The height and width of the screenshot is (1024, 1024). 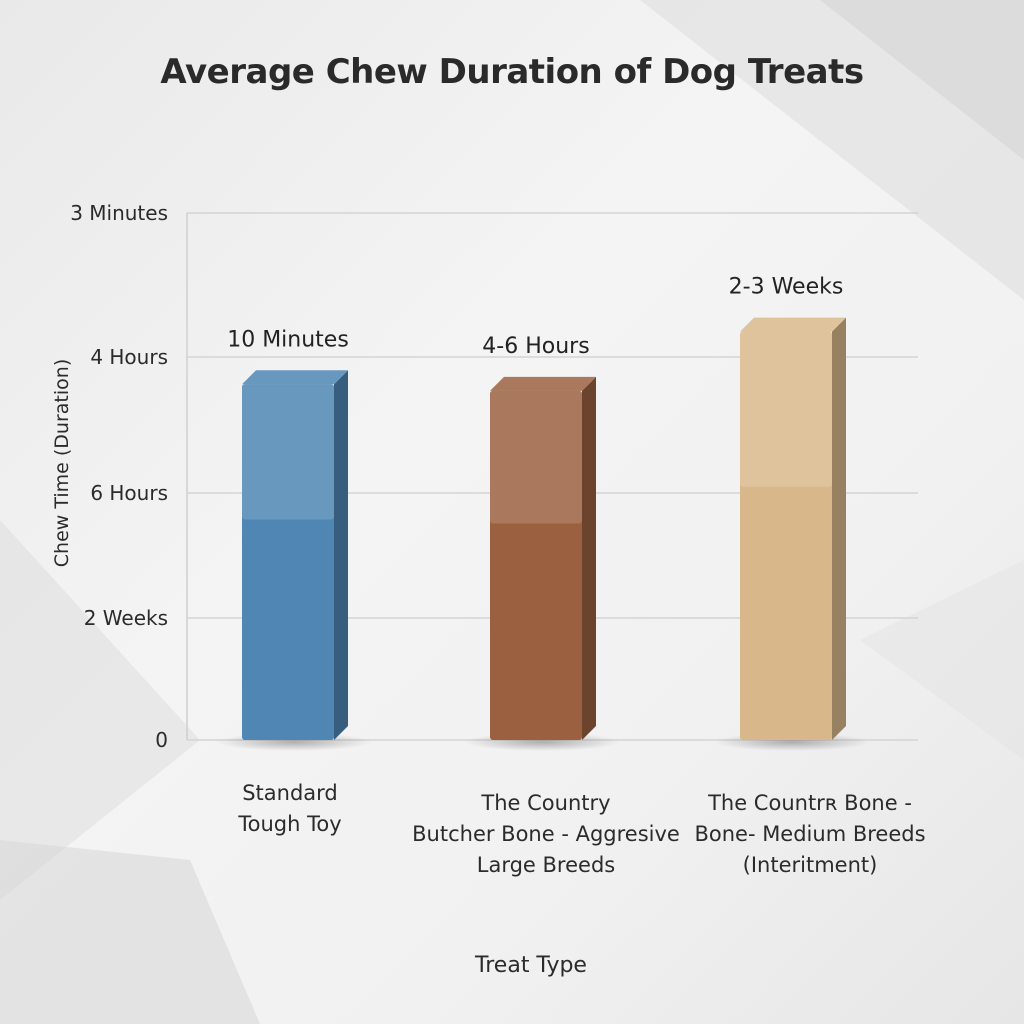 I want to click on x-category-line: Standard, so click(x=290, y=793).